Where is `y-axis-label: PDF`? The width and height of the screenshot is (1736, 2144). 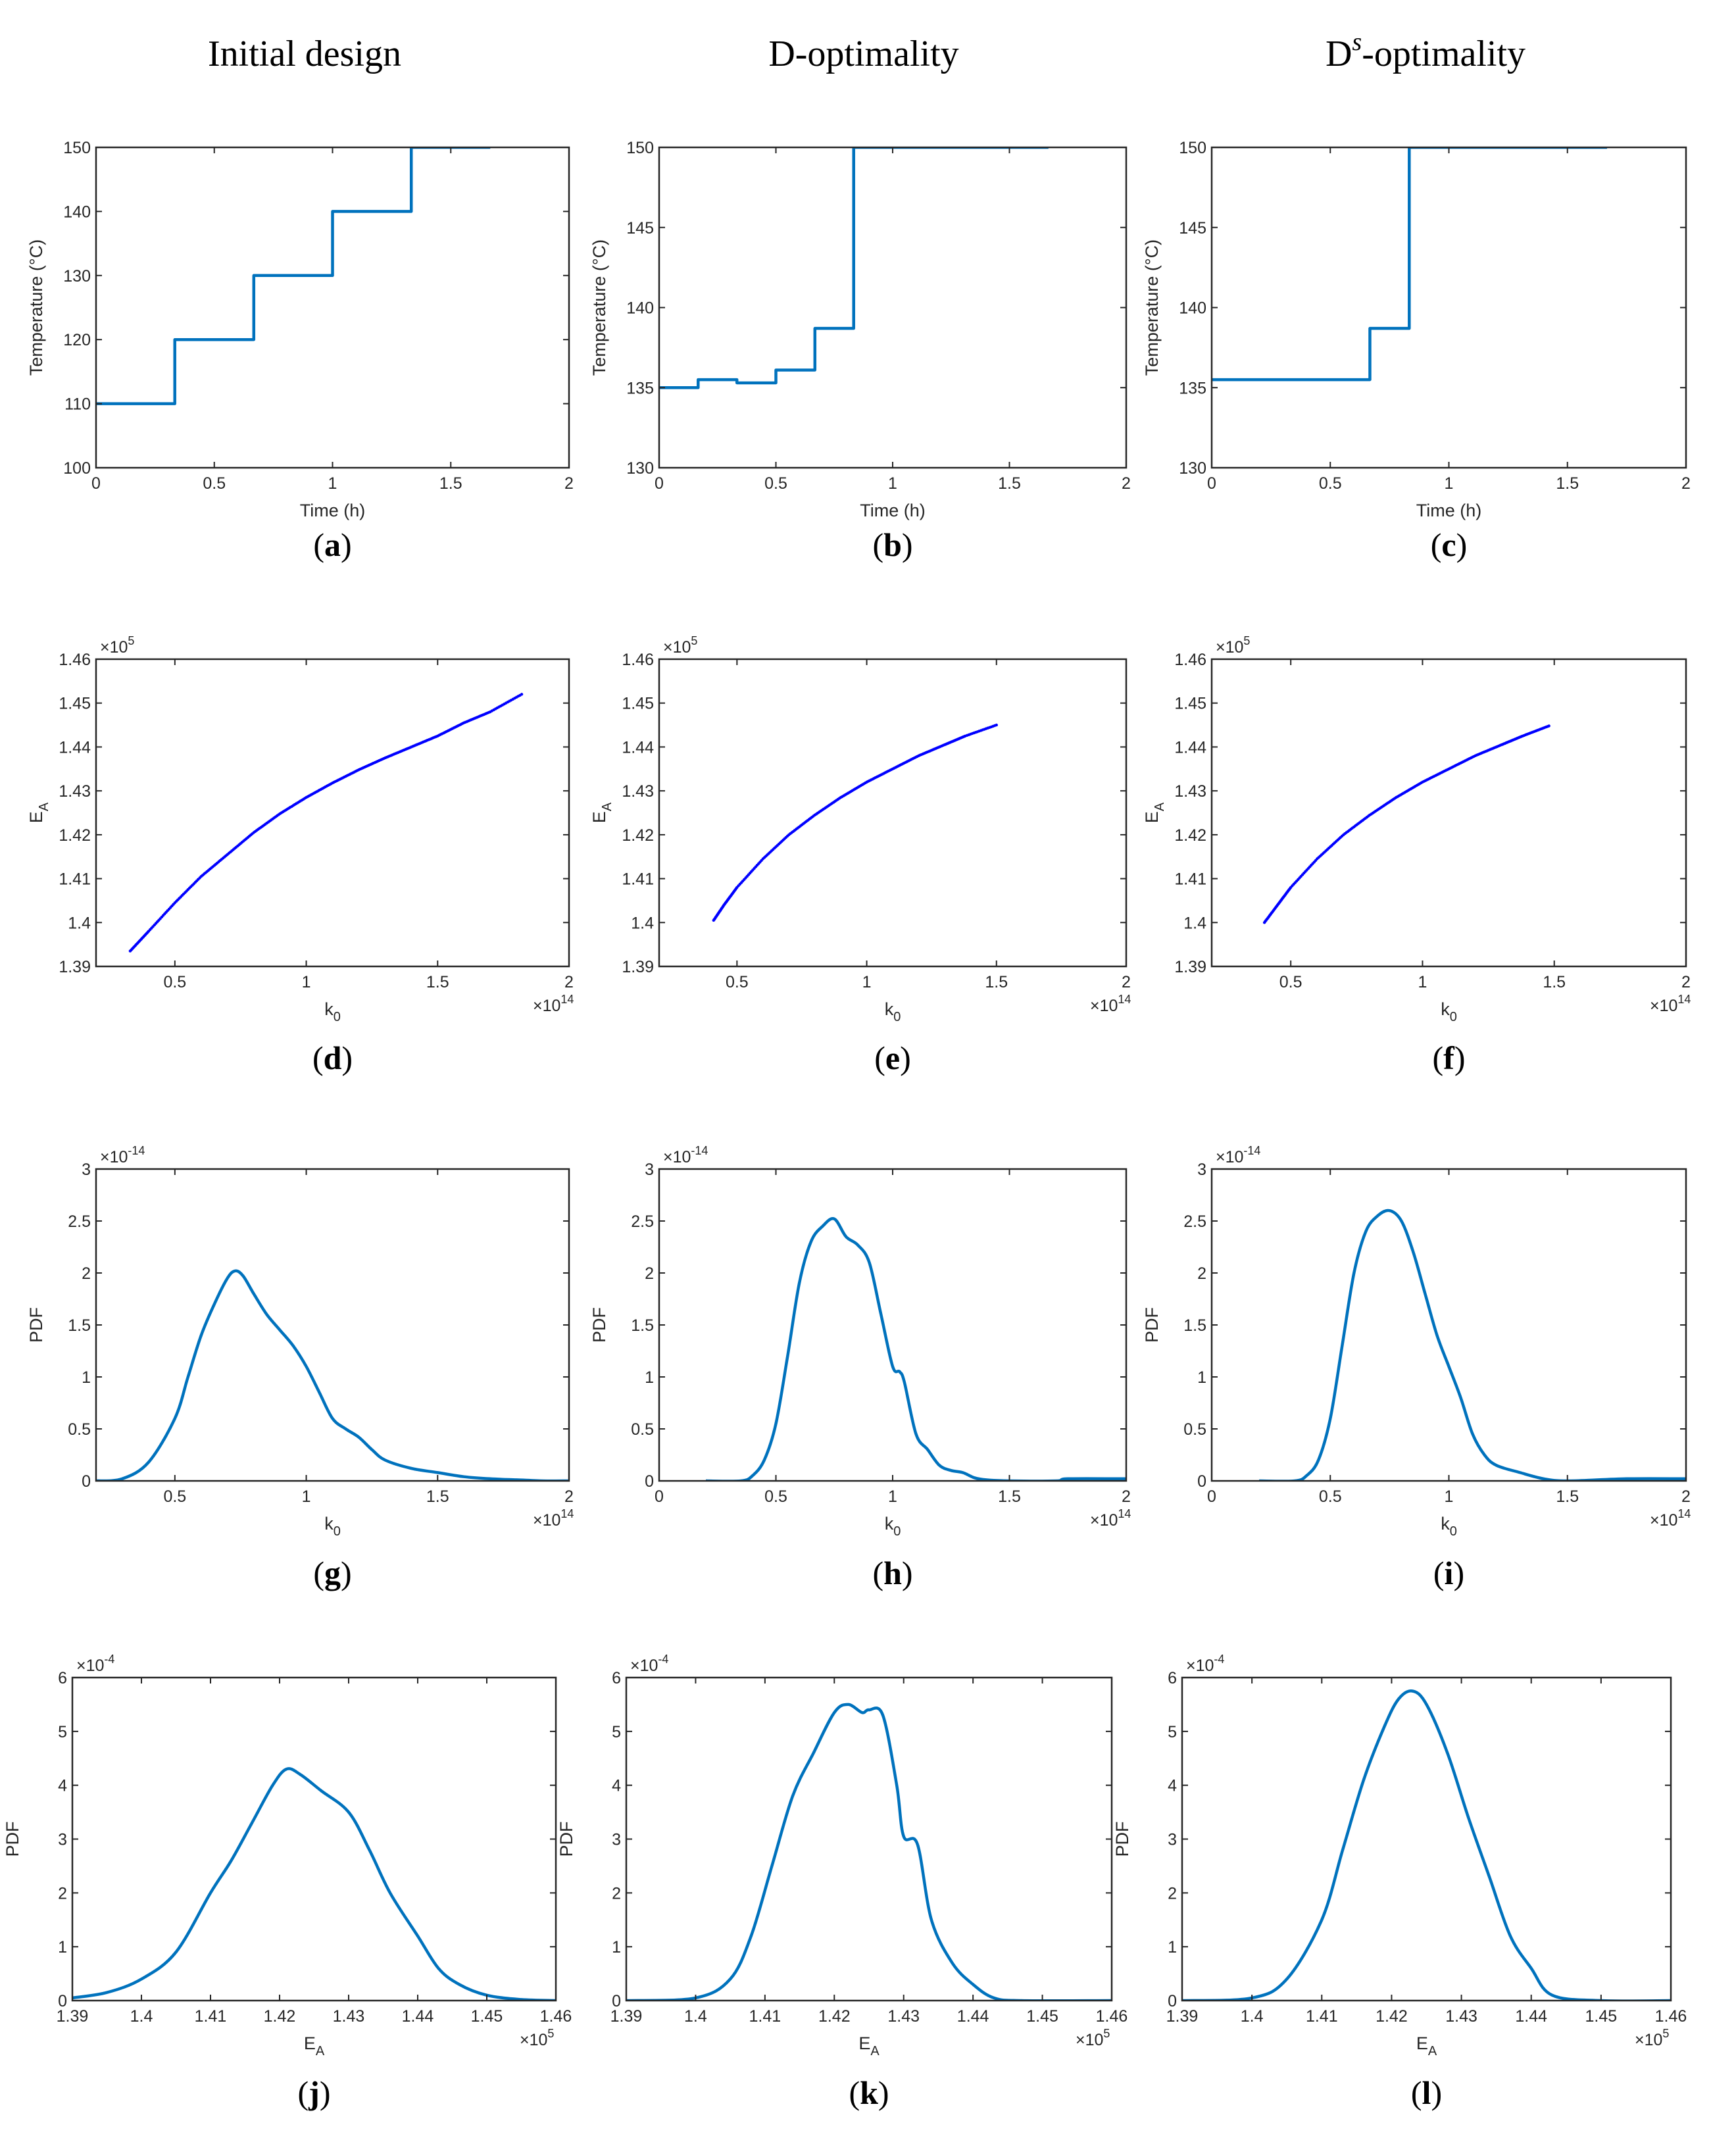
y-axis-label: PDF is located at coordinates (566, 1839).